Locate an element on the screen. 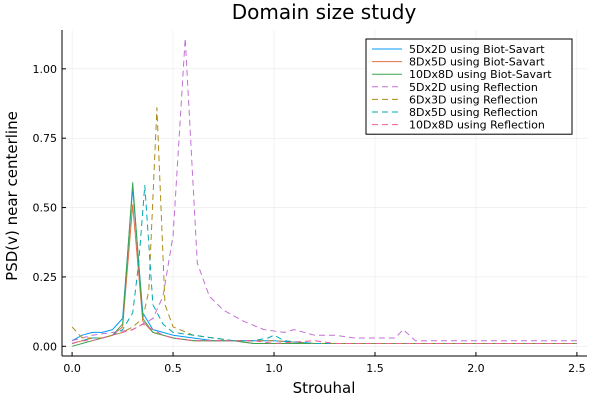 The width and height of the screenshot is (600, 400). legend-label: 8Dx5D using Biot-Savart is located at coordinates (477, 62).